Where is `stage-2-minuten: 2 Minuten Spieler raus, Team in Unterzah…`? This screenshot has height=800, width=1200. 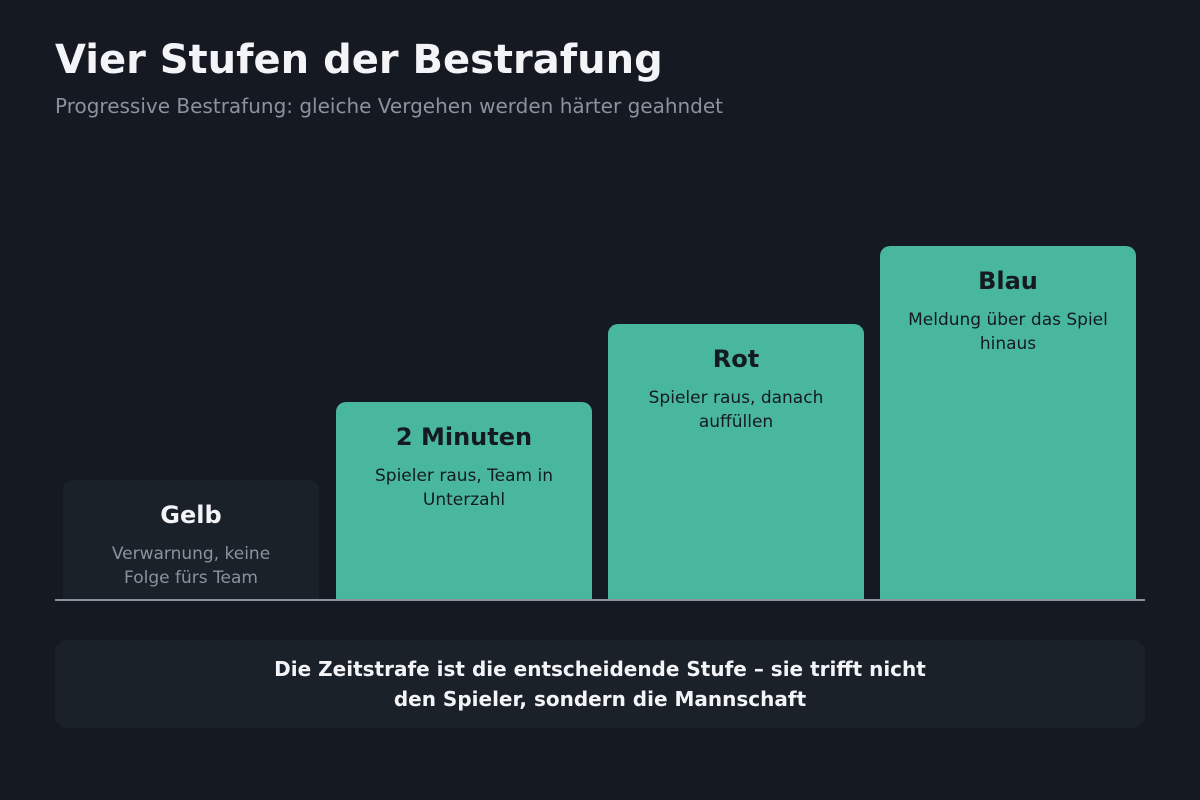
stage-2-minuten: 2 Minuten Spieler raus, Team in Unterzah… is located at coordinates (464, 501).